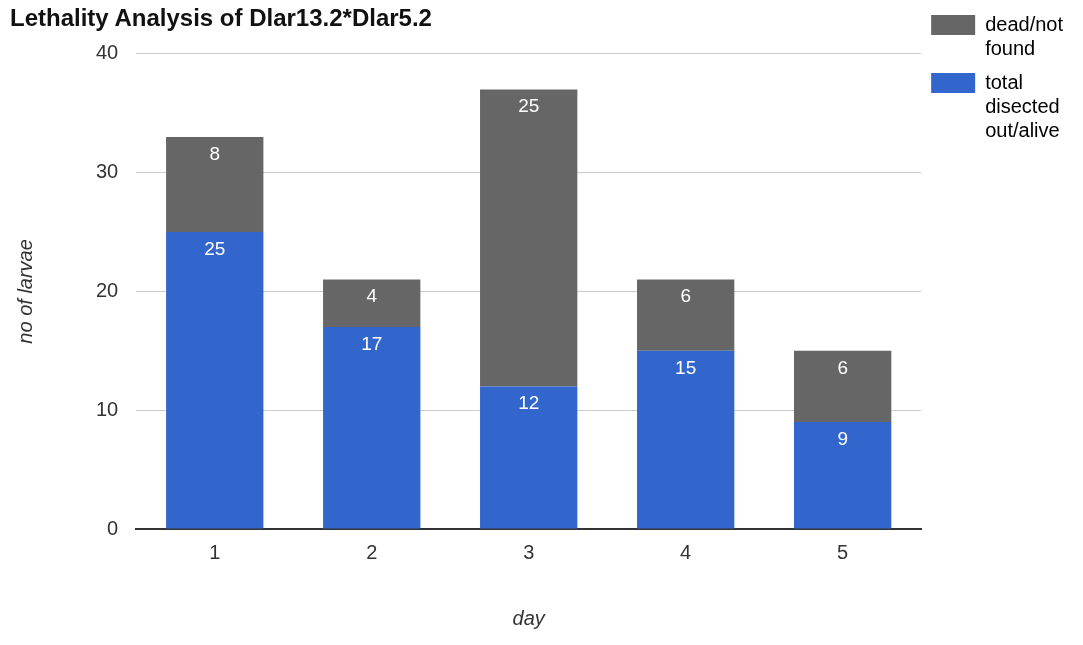 The height and width of the screenshot is (645, 1083). What do you see at coordinates (24, 291) in the screenshot?
I see `y-axis-title: no of larvae` at bounding box center [24, 291].